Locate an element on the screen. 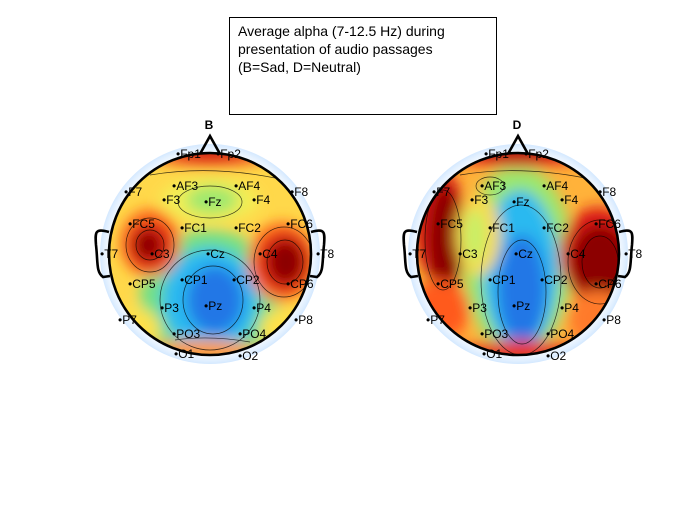 This screenshot has height=525, width=700. scalp-map-b is located at coordinates (210, 254).